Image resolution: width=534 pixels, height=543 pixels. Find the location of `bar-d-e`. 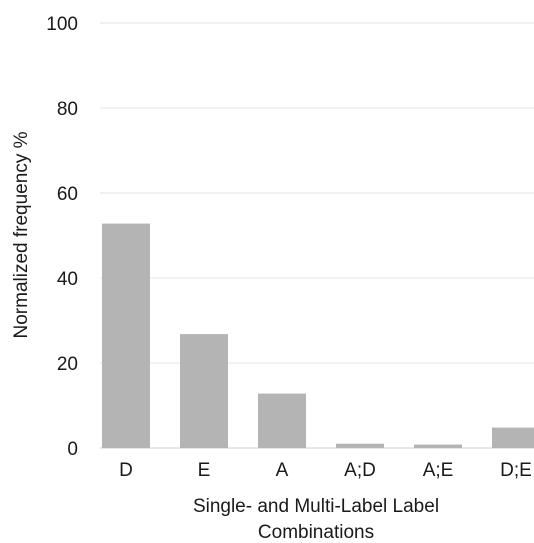

bar-d-e is located at coordinates (513, 437).